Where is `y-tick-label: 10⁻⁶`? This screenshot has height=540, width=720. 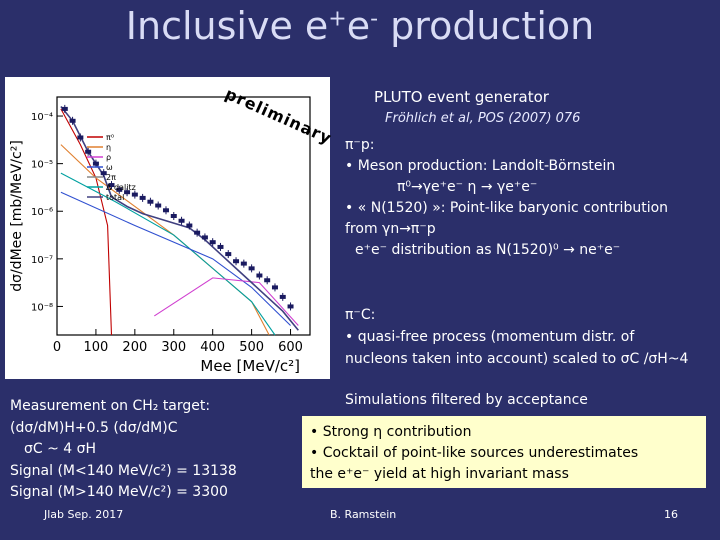 y-tick-label: 10⁻⁶ is located at coordinates (42, 212).